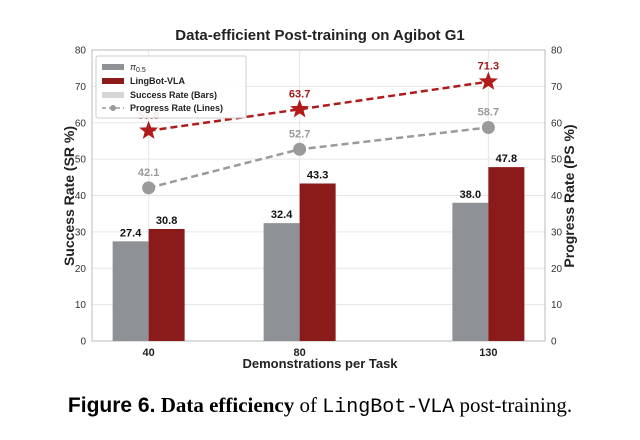 This screenshot has height=440, width=640. What do you see at coordinates (81, 232) in the screenshot?
I see `y-tick-label-left: 30` at bounding box center [81, 232].